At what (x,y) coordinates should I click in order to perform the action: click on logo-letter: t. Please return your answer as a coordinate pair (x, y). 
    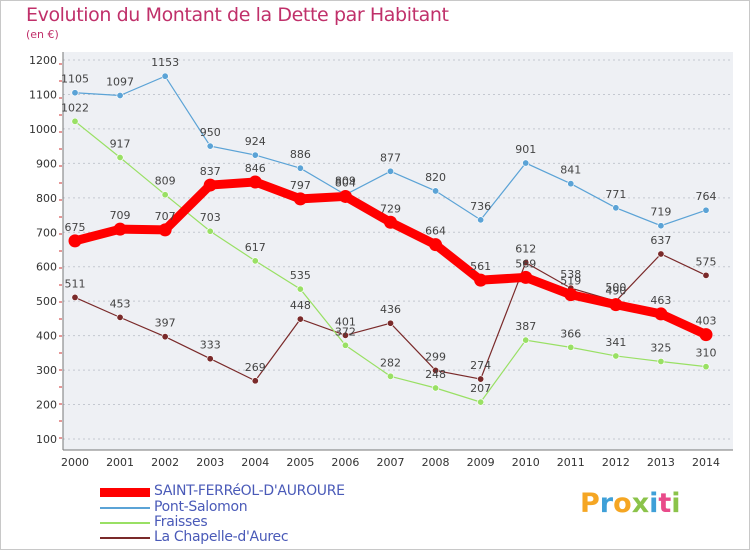
    Looking at the image, I should click on (665, 503).